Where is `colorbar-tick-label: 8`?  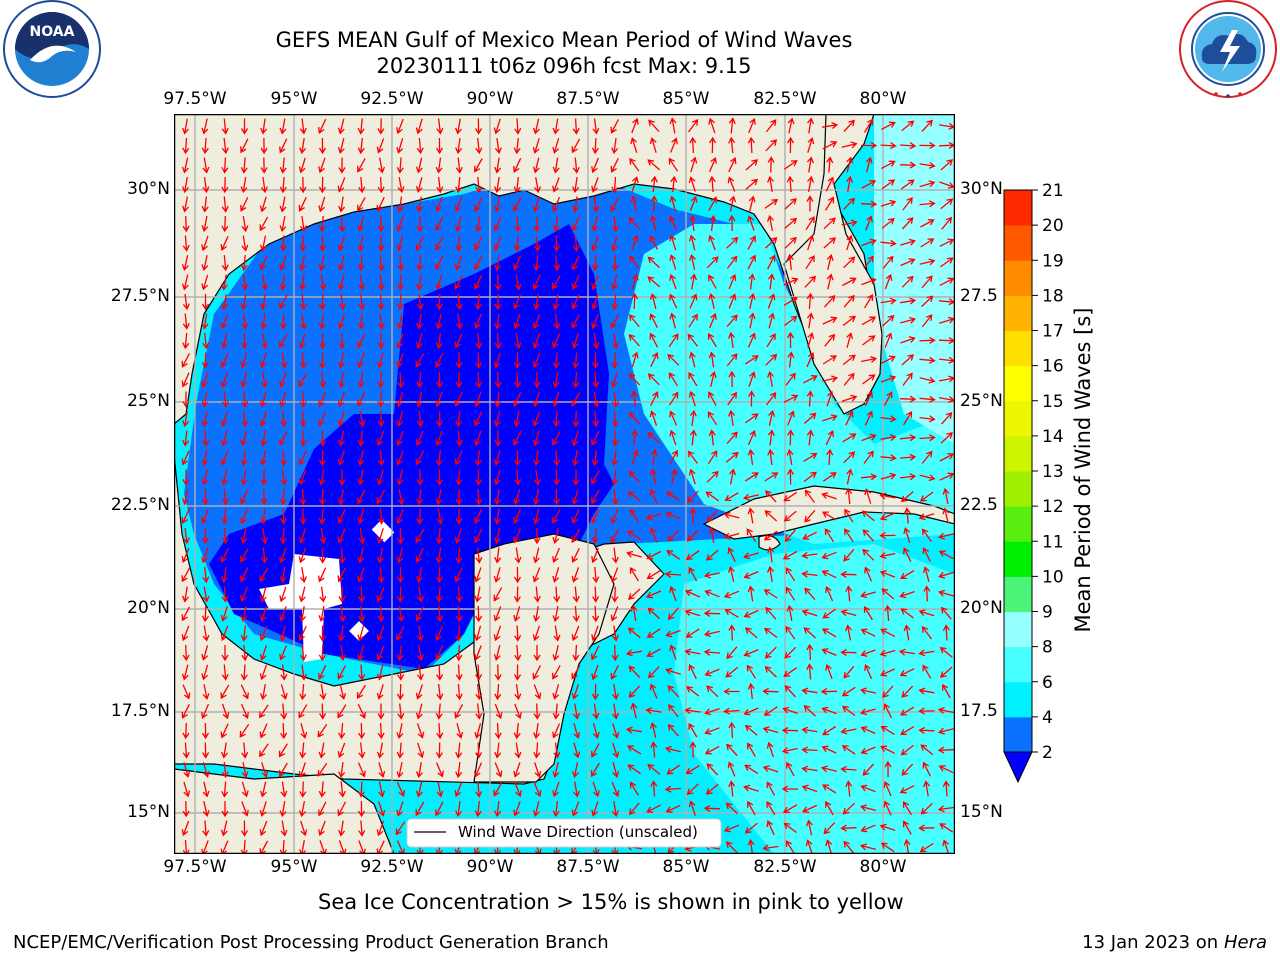
colorbar-tick-label: 8 is located at coordinates (1047, 648).